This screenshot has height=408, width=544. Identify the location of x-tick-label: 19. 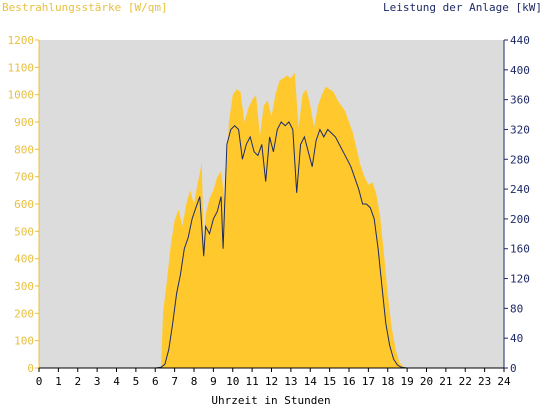
(407, 381).